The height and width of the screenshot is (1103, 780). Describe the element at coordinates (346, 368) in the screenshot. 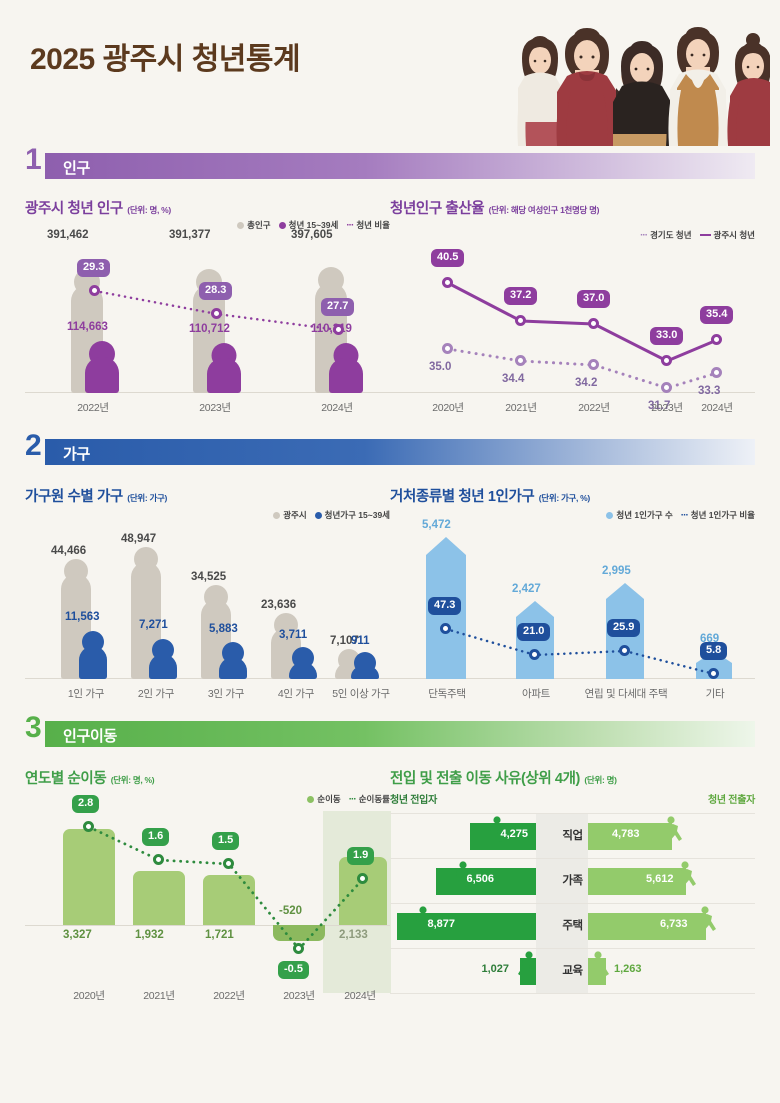

I see `bar-youth-2024` at that location.